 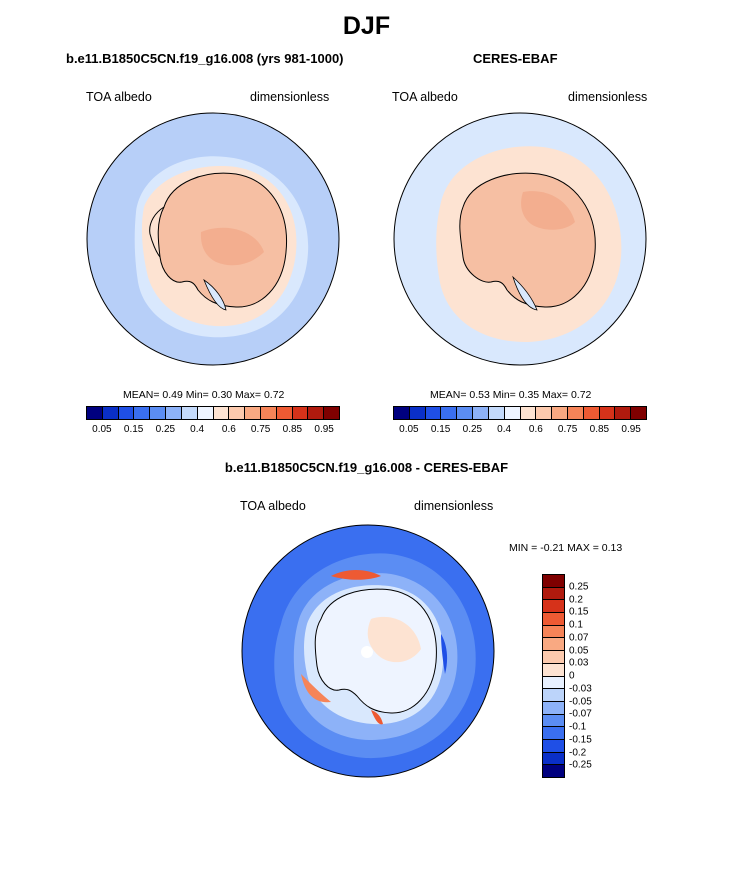 What do you see at coordinates (579, 663) in the screenshot?
I see `colorbar-tick-label: 0.03` at bounding box center [579, 663].